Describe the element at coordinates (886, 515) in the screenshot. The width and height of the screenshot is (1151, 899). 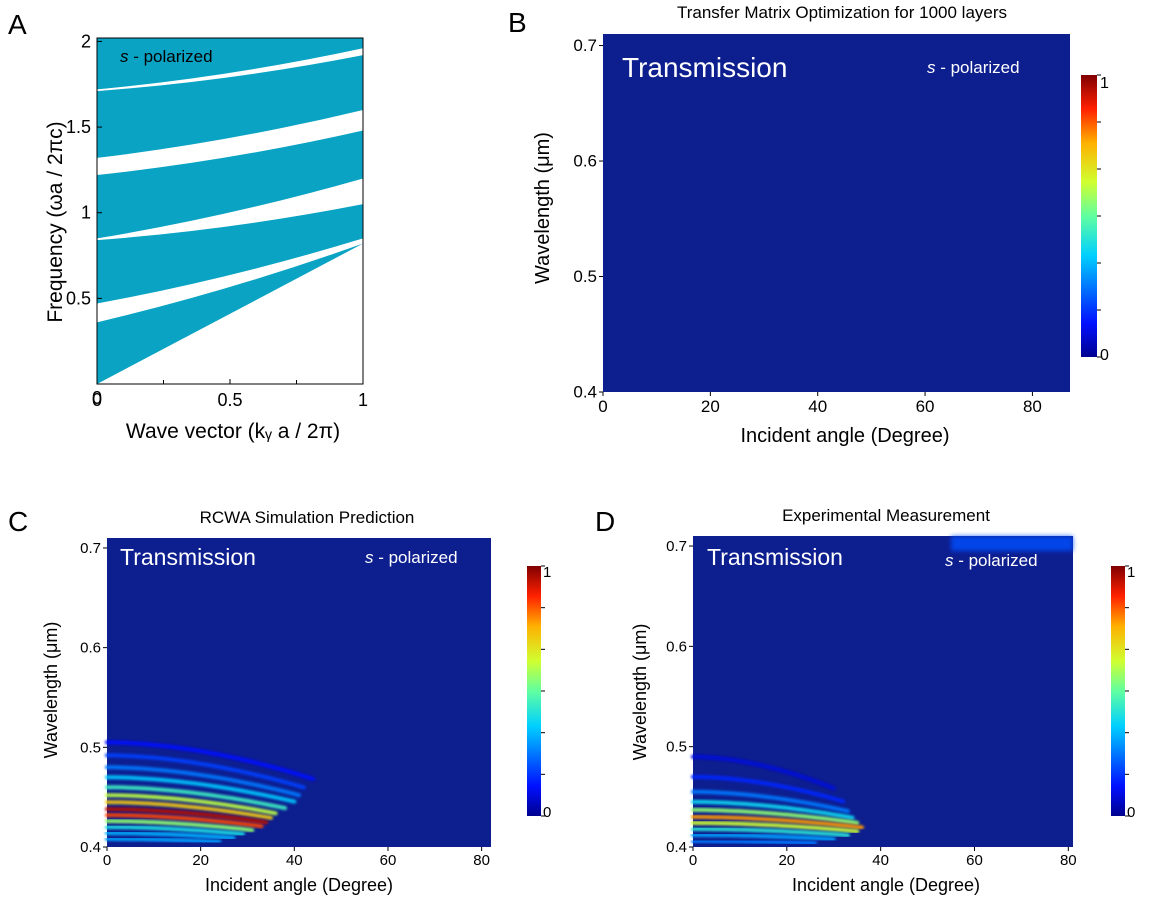
I see `chart-title: Experimental Measurement` at that location.